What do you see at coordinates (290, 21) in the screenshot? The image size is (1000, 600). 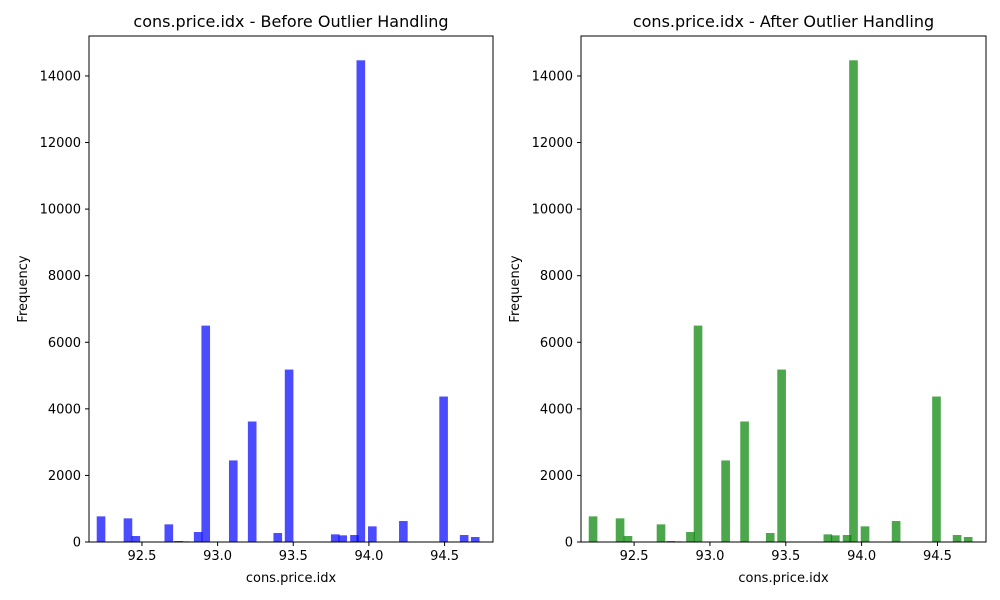 I see `chart-title: cons.price.idx - Before Outlier Handling` at bounding box center [290, 21].